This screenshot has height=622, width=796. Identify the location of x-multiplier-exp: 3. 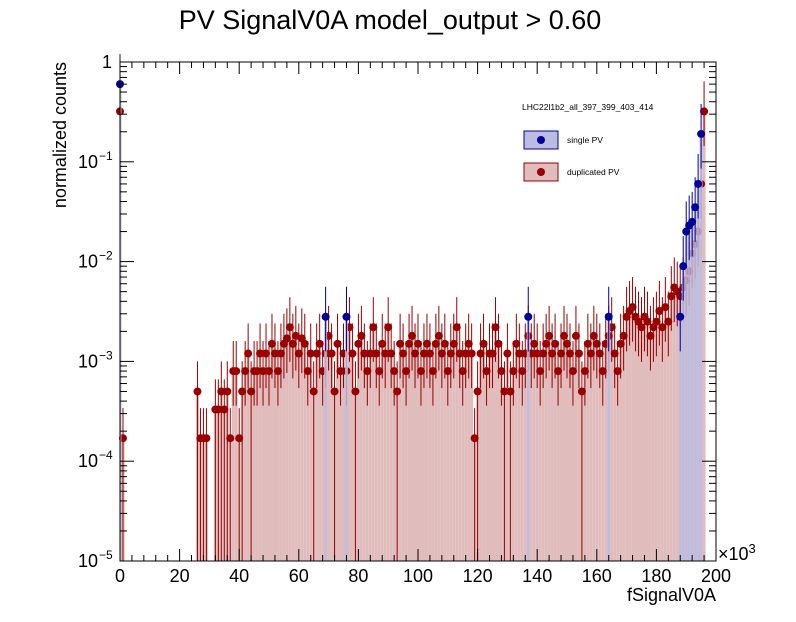
(752, 548).